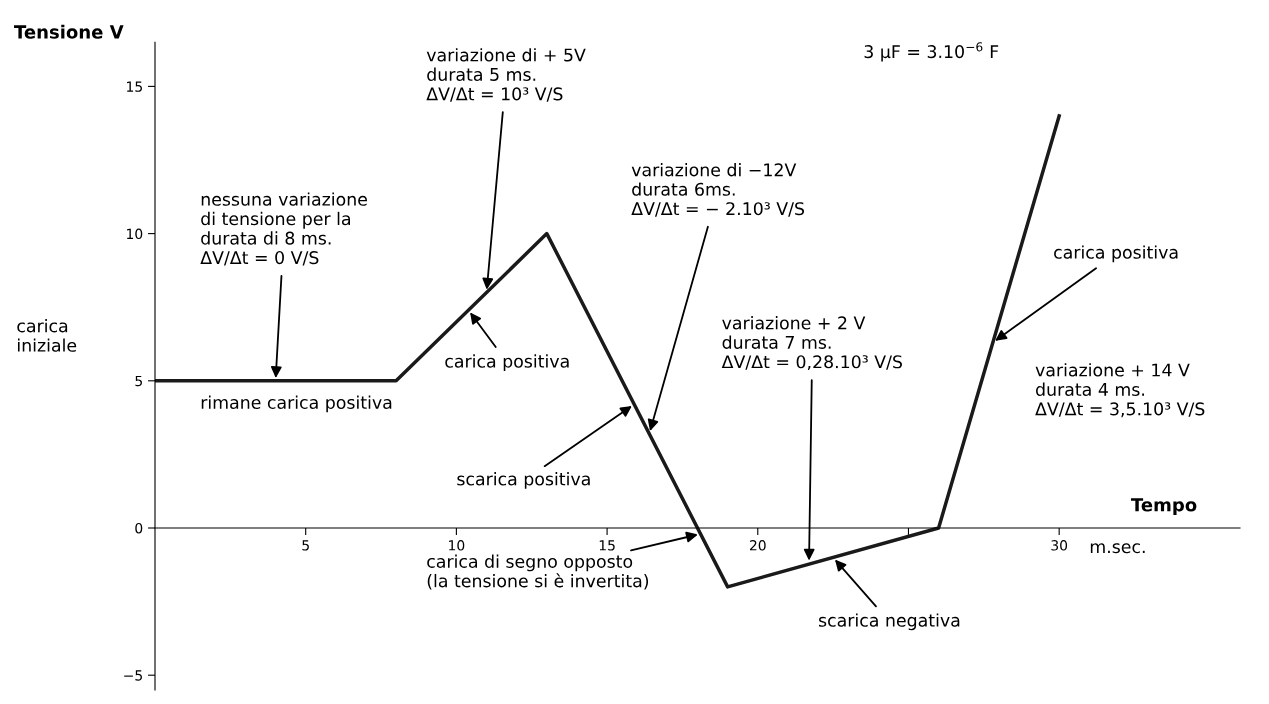 Image resolution: width=1269 pixels, height=704 pixels. What do you see at coordinates (523, 480) in the screenshot?
I see `annotation: scarica positiva` at bounding box center [523, 480].